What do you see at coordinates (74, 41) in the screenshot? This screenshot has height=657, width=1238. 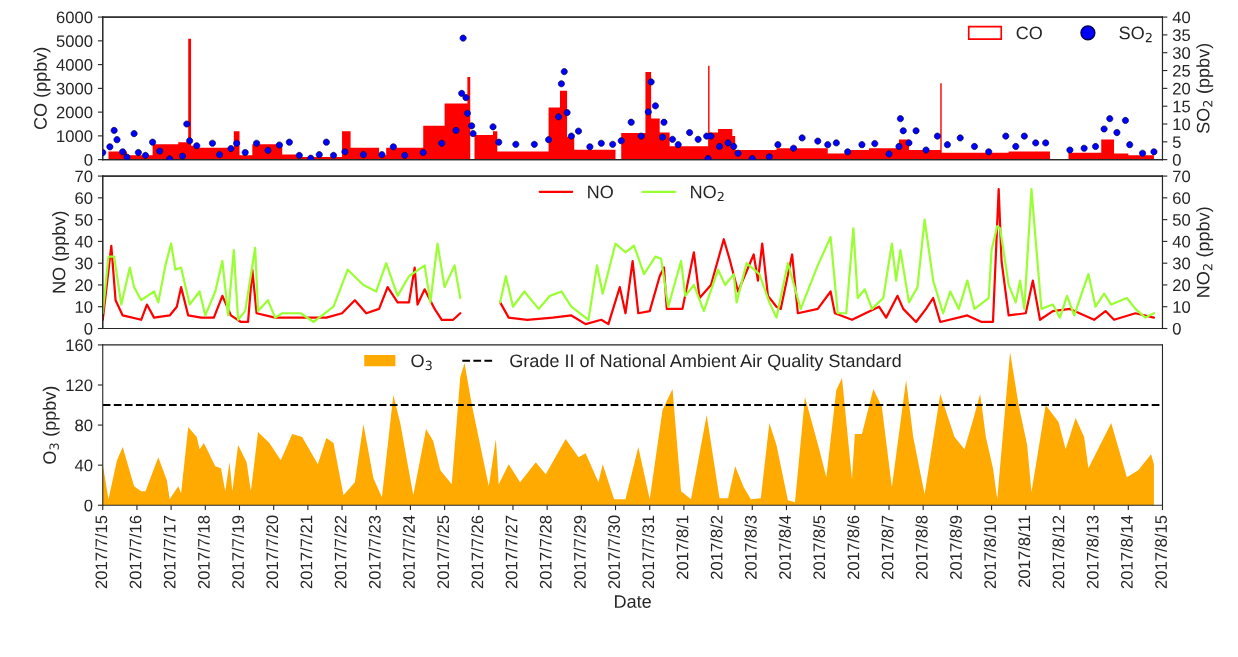 I see `y-tick-label: 5000` at bounding box center [74, 41].